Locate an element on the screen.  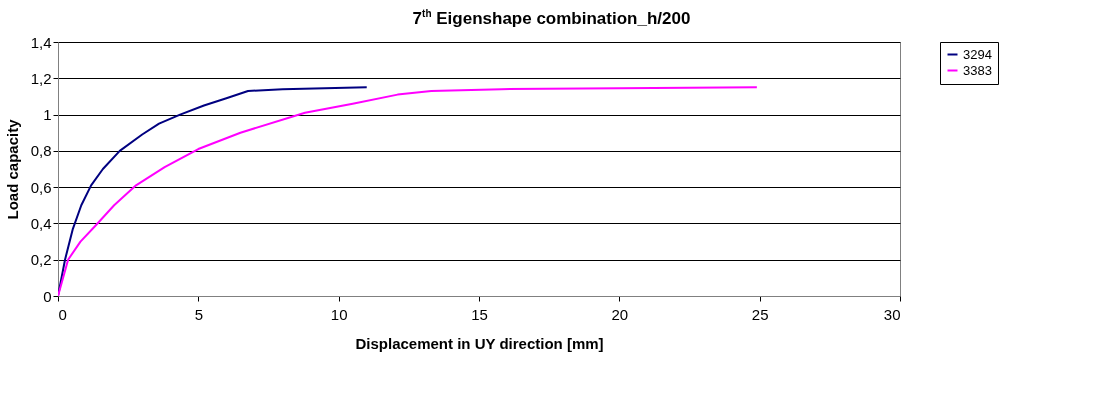
x-tick-label: 30 is located at coordinates (892, 314).